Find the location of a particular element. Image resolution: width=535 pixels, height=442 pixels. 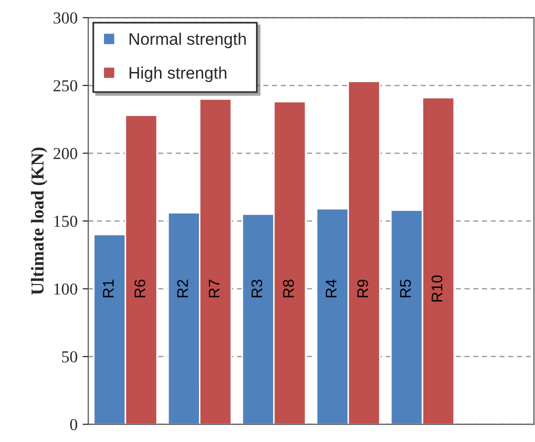

y-tick-label: 0 is located at coordinates (74, 424).